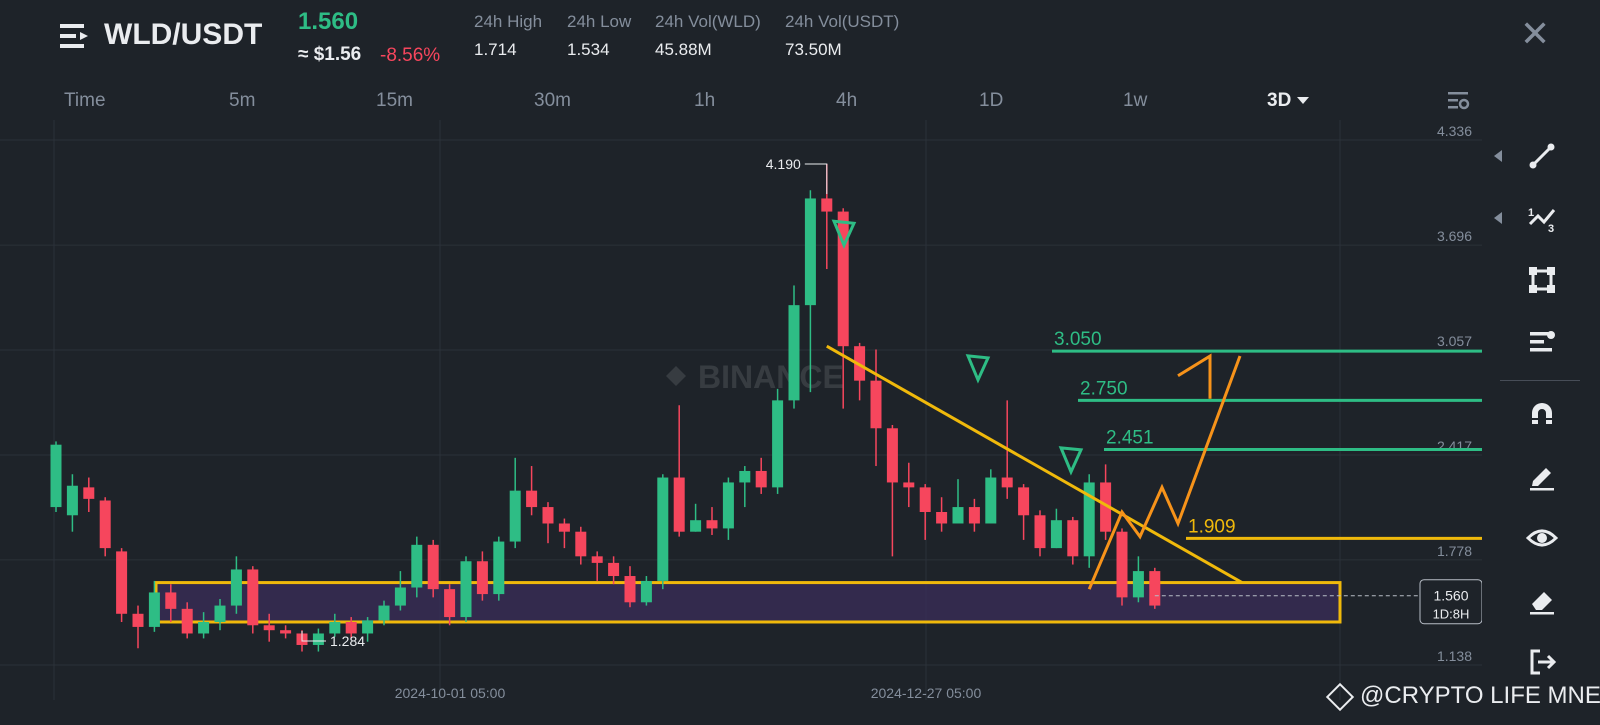  I want to click on x-axis: 2024-10-01 05:00 2024-12-27 05:00, so click(688, 693).